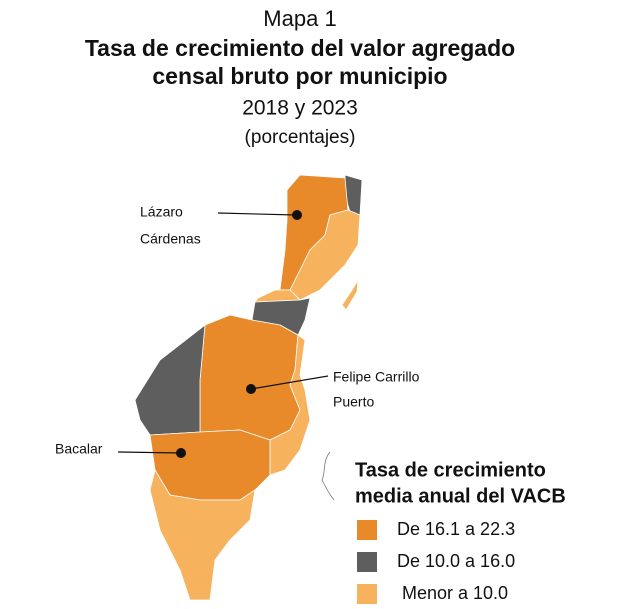 The image size is (622, 609). Describe the element at coordinates (170, 239) in the screenshot. I see `place-label: Cárdenas` at that location.